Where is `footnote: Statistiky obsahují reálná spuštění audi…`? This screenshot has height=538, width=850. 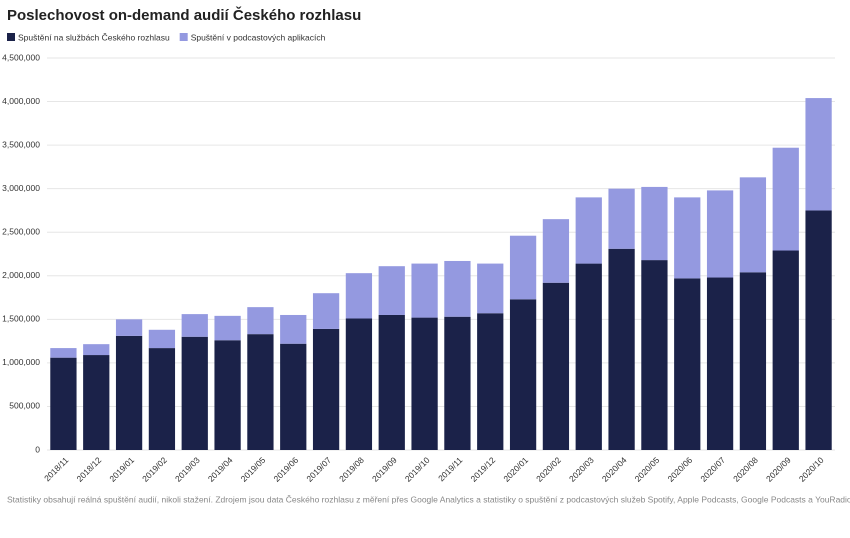
footnote: Statistiky obsahují reálná spuštění audi… is located at coordinates (428, 499).